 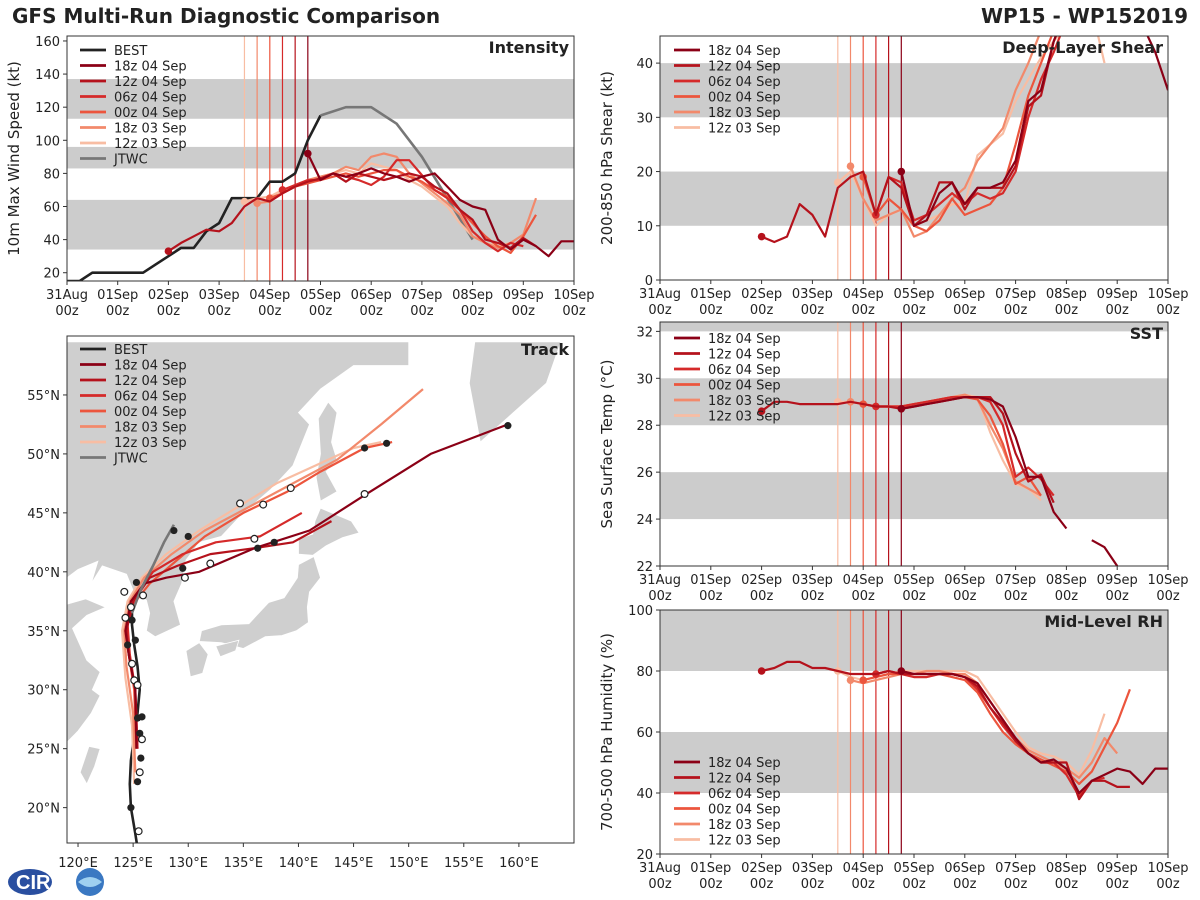 I want to click on x-tick-label: 01Sep, so click(x=117, y=295).